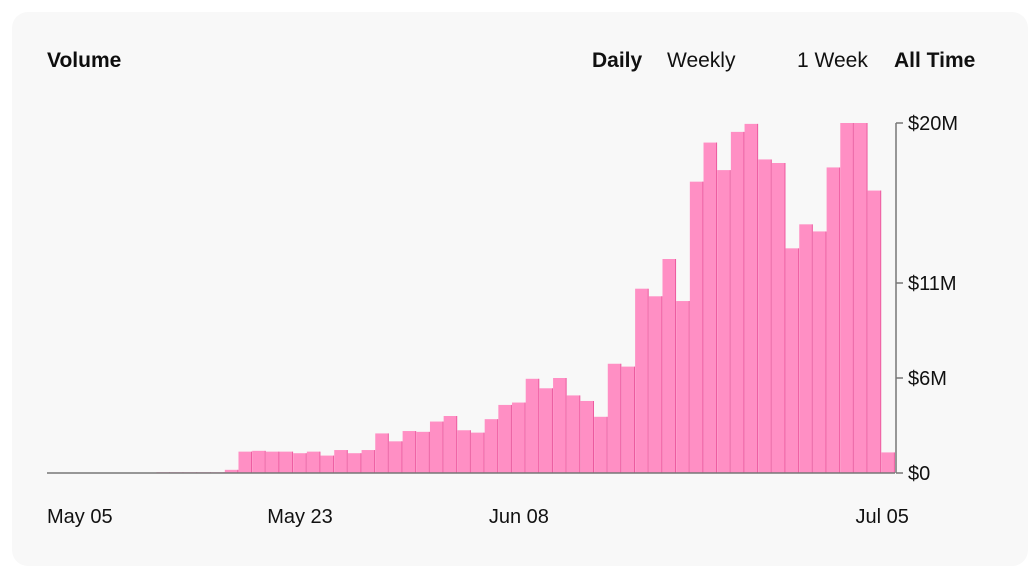  What do you see at coordinates (832, 60) in the screenshot?
I see `toggle-1-week: 1 Week` at bounding box center [832, 60].